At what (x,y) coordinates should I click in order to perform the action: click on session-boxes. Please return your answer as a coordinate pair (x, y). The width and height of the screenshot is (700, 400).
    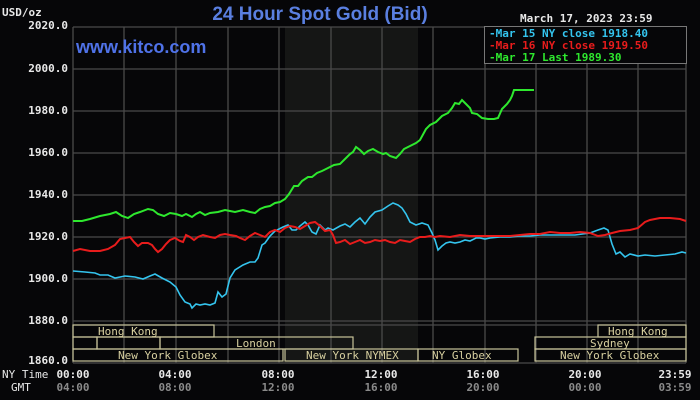
    Looking at the image, I should click on (379, 343).